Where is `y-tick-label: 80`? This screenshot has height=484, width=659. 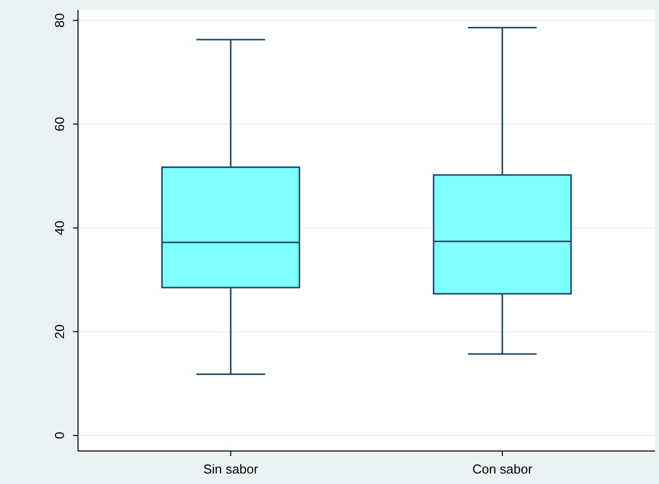 y-tick-label: 80 is located at coordinates (59, 20).